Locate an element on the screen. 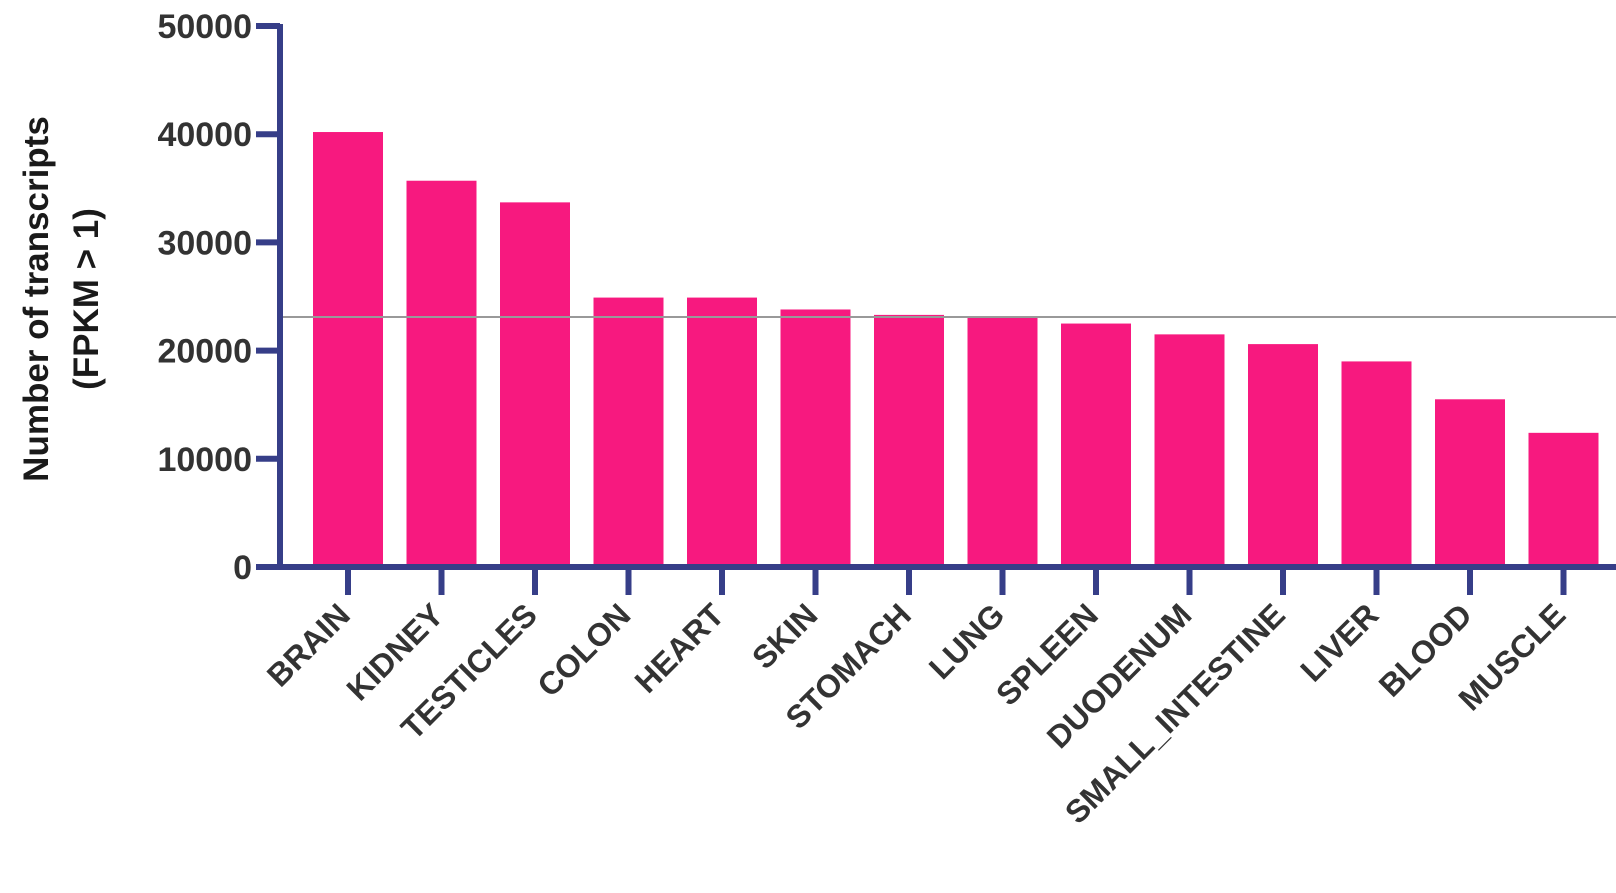  bar-stomach is located at coordinates (909, 440).